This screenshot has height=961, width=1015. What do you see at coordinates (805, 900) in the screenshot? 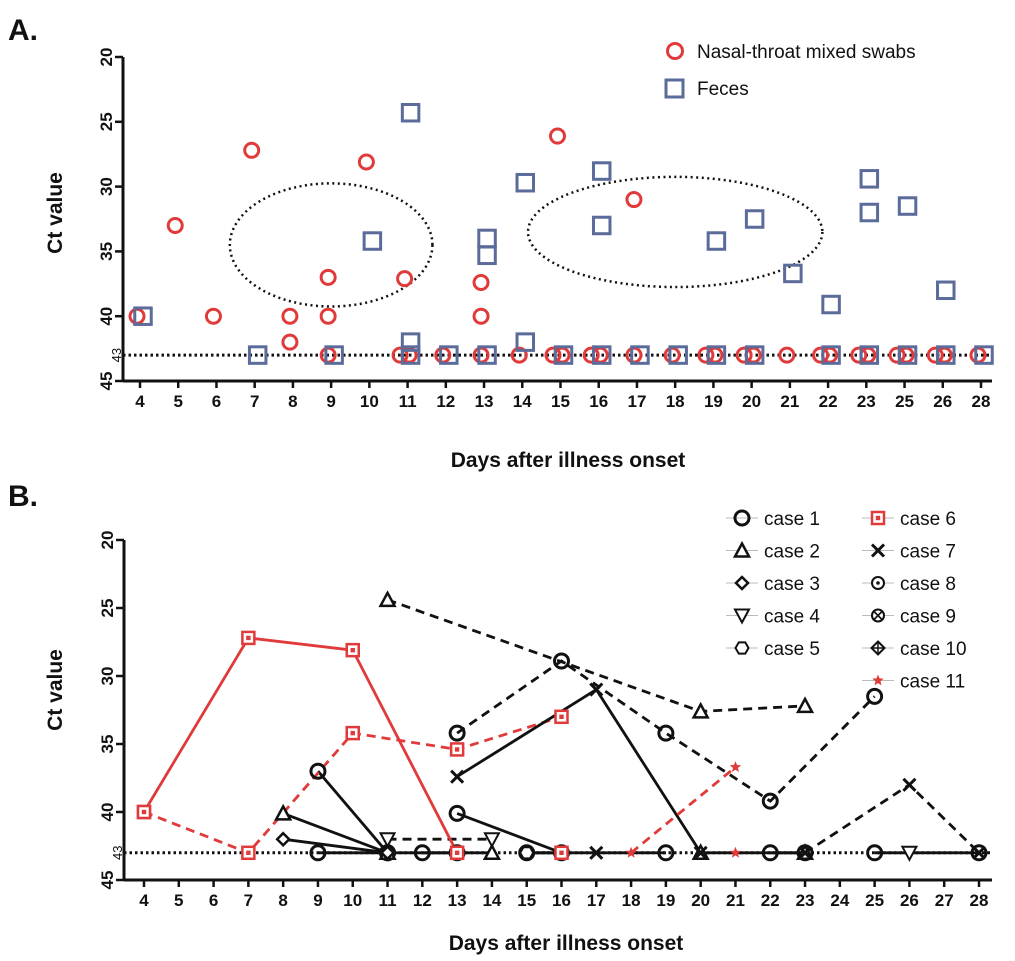
I see `panel-b-x-tick-label-23: 23` at bounding box center [805, 900].